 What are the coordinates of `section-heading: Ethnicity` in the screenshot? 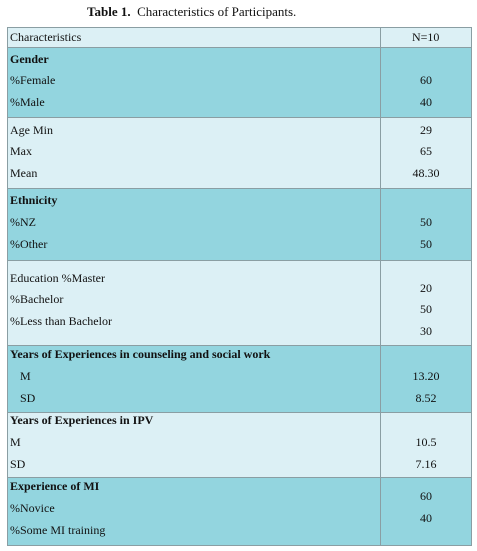 It's located at (34, 200).